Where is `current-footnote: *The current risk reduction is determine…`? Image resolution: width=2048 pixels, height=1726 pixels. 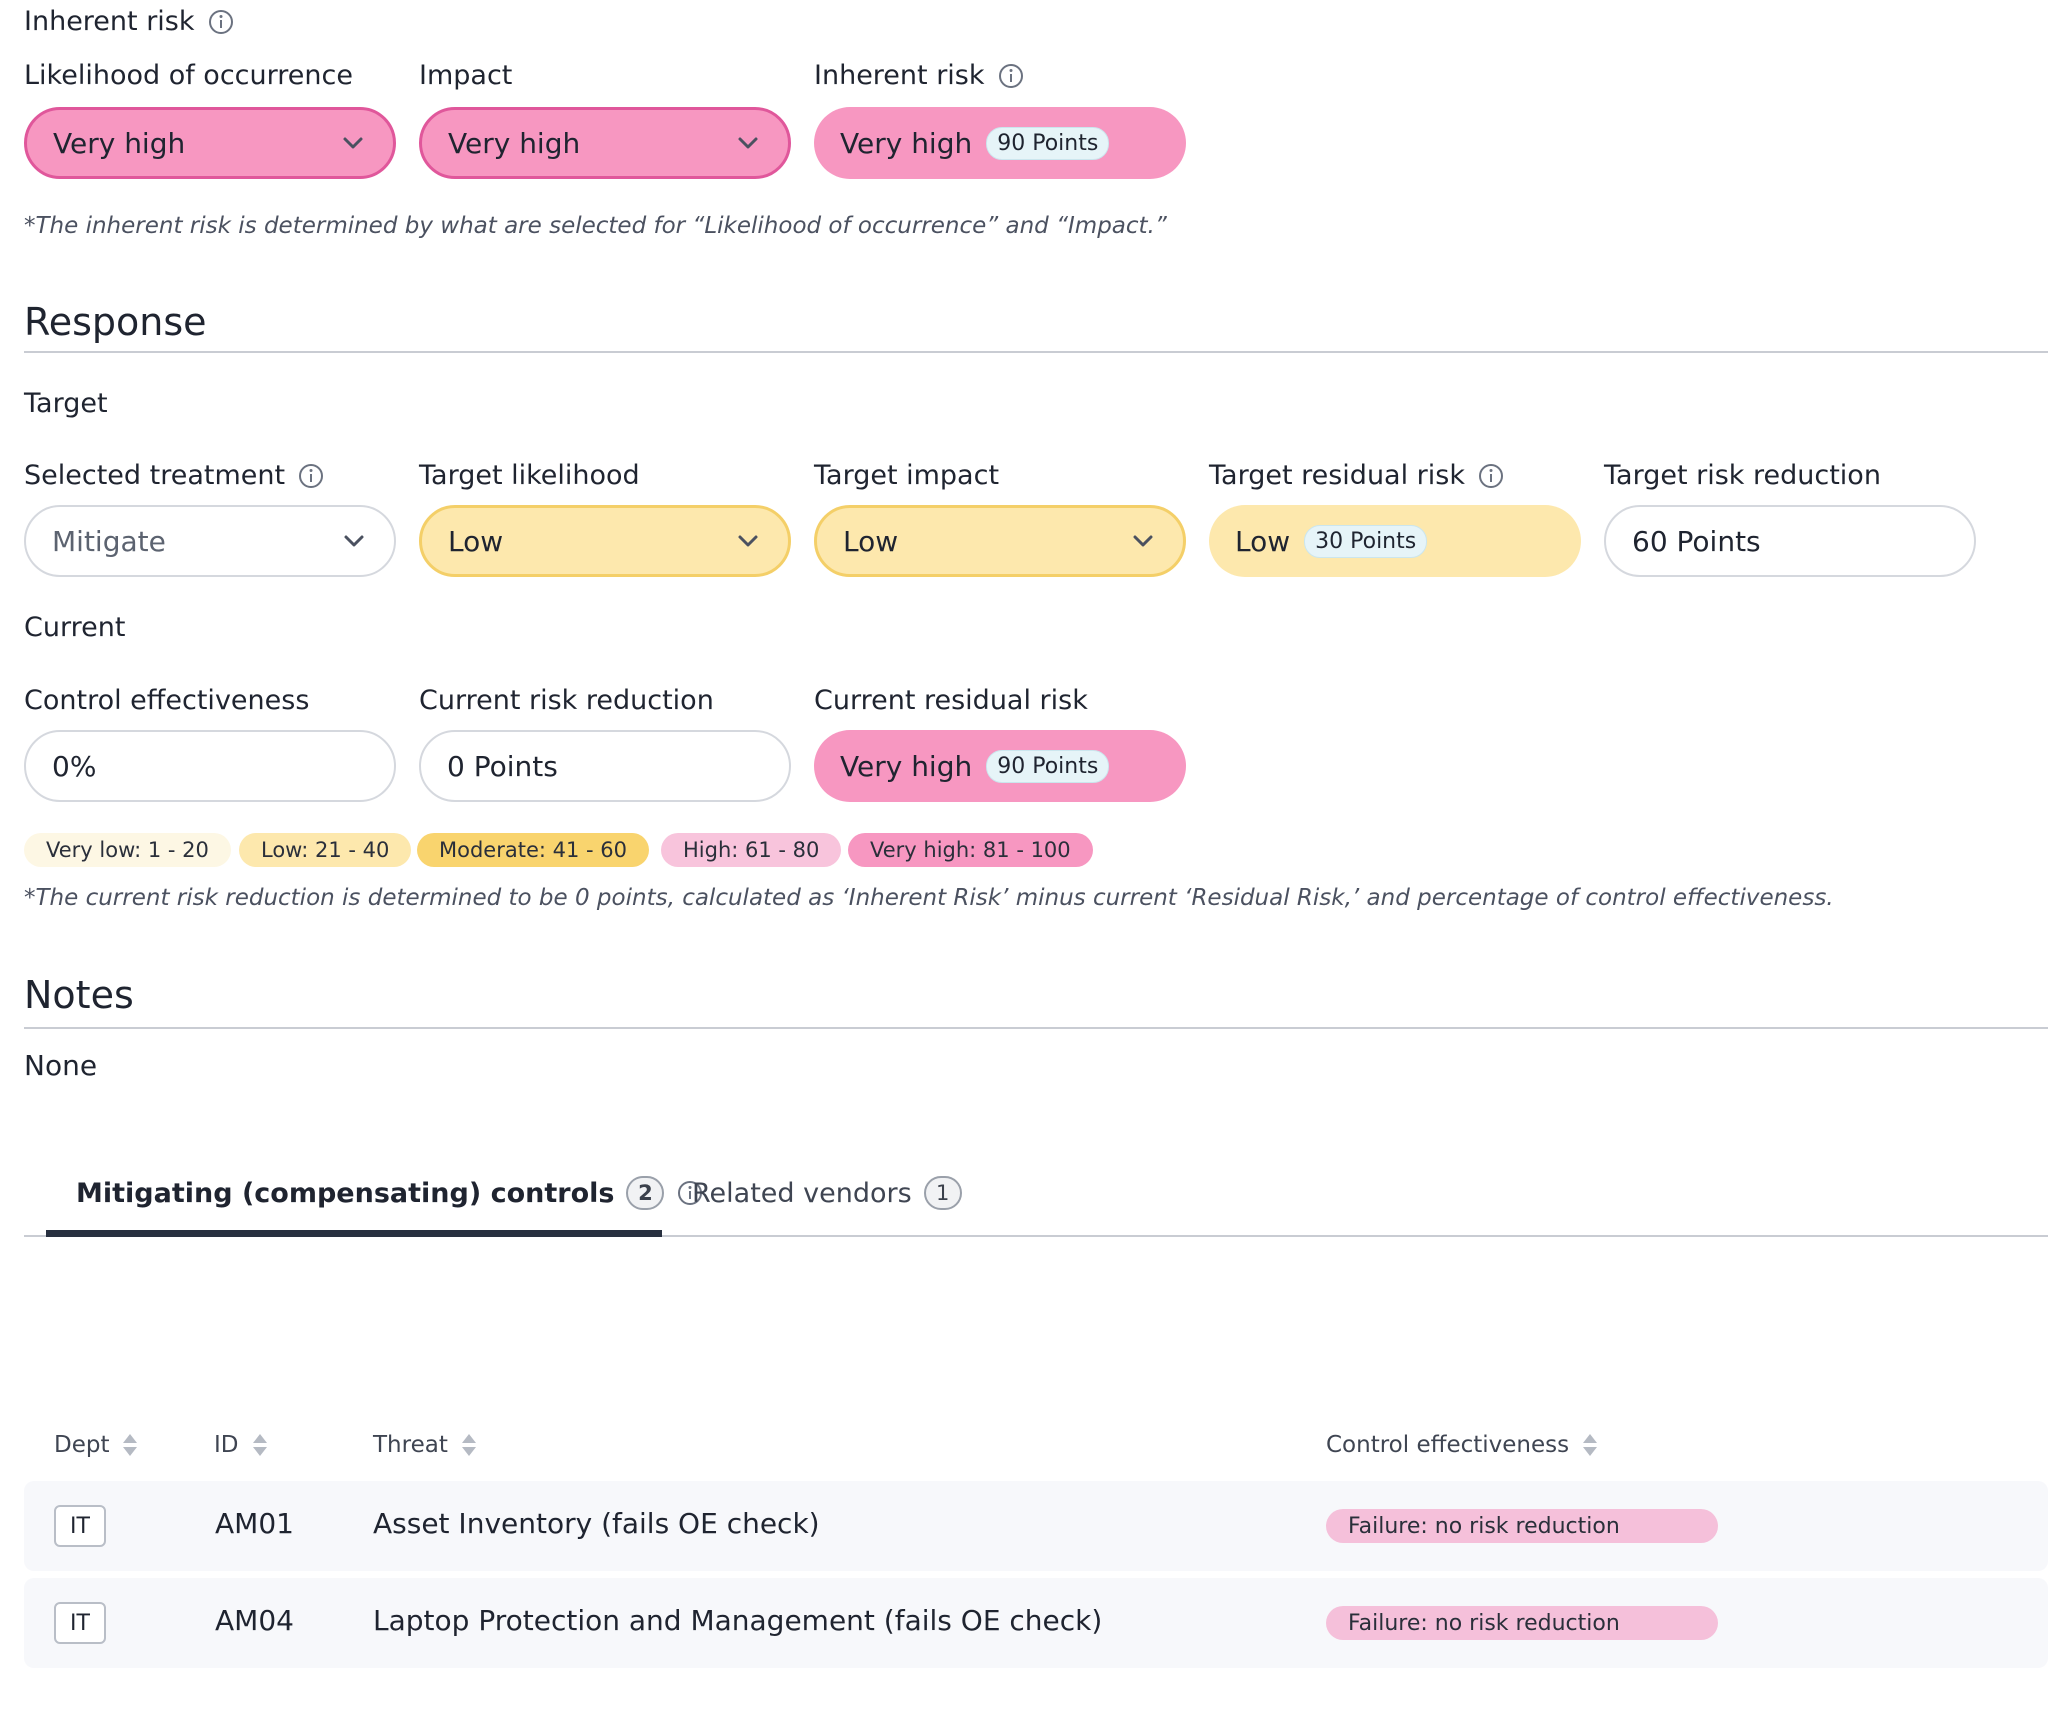
current-footnote: *The current risk reduction is determine… is located at coordinates (929, 898).